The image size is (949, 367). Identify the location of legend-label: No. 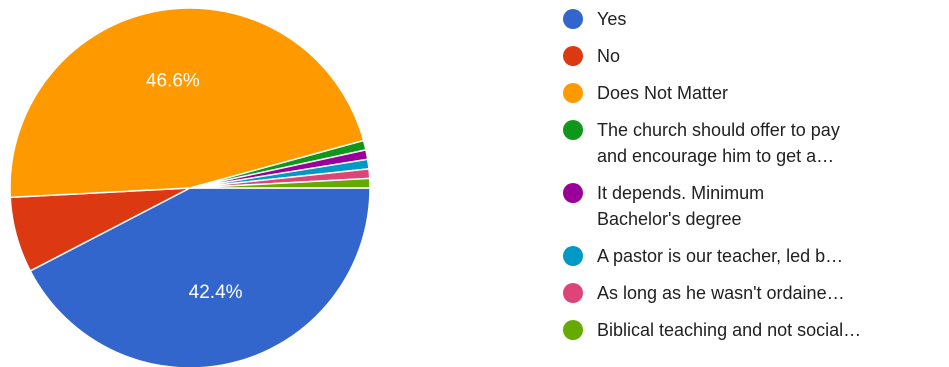
(609, 56).